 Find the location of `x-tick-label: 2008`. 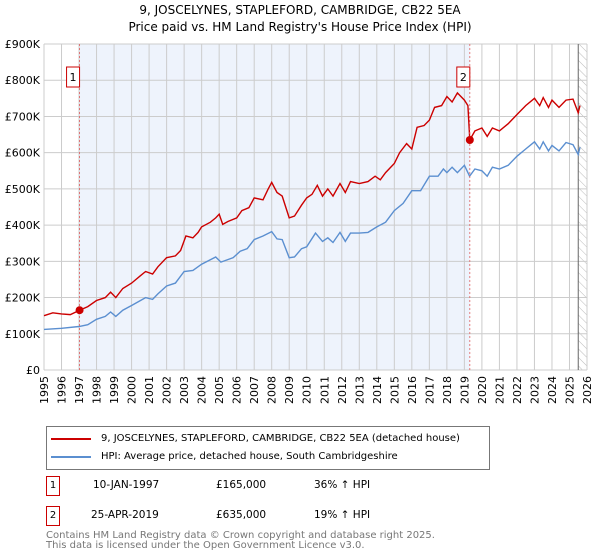

x-tick-label: 2008 is located at coordinates (272, 390).